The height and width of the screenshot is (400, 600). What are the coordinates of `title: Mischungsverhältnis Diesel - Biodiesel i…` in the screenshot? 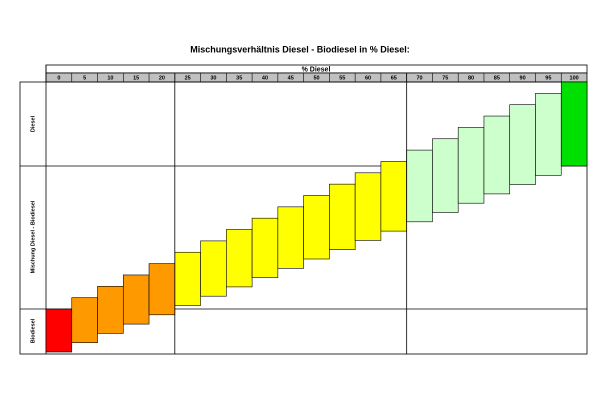 It's located at (300, 49).